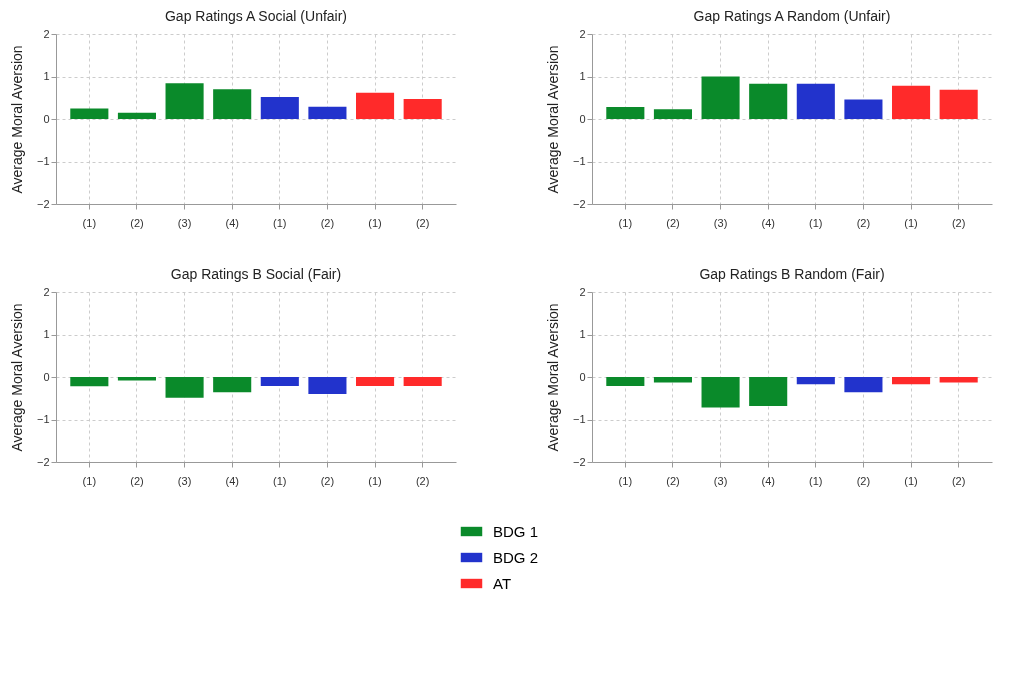 The height and width of the screenshot is (683, 1034). Describe the element at coordinates (516, 531) in the screenshot. I see `legend-label: BDG 1` at that location.